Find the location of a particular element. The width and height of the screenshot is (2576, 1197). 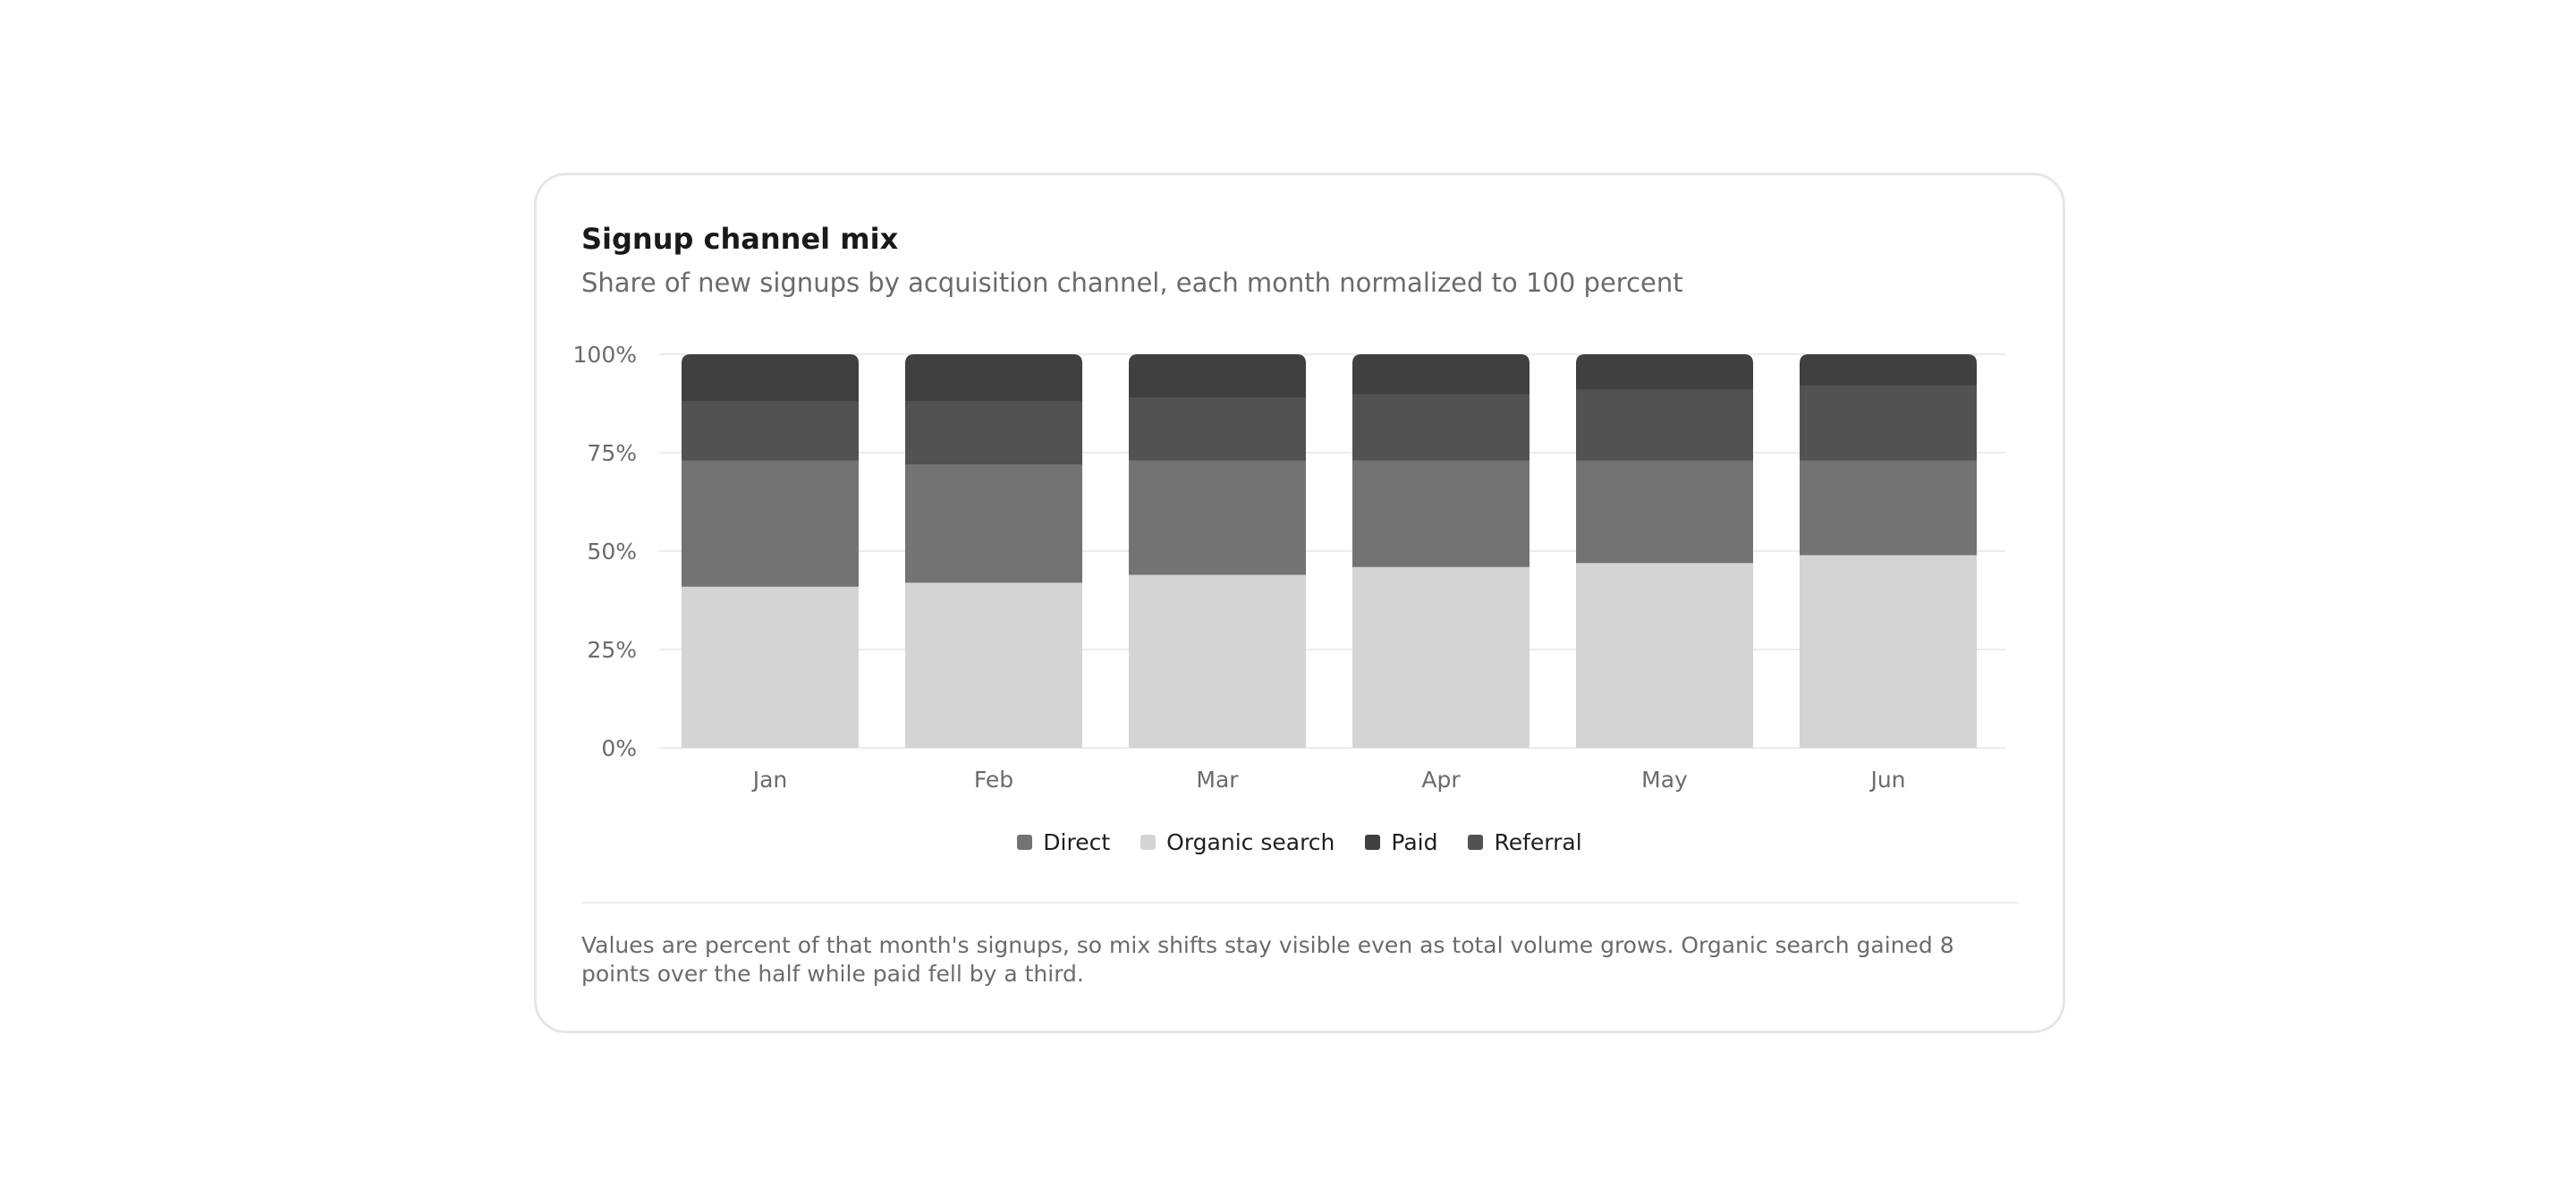

y-tick-label: 50% is located at coordinates (612, 552).